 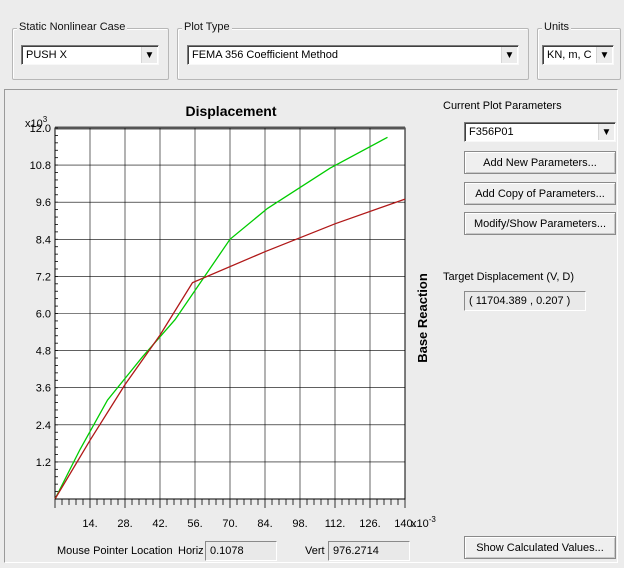 What do you see at coordinates (525, 301) in the screenshot?
I see `target-displacement-value: ( 11704.389 , 0.207 )` at bounding box center [525, 301].